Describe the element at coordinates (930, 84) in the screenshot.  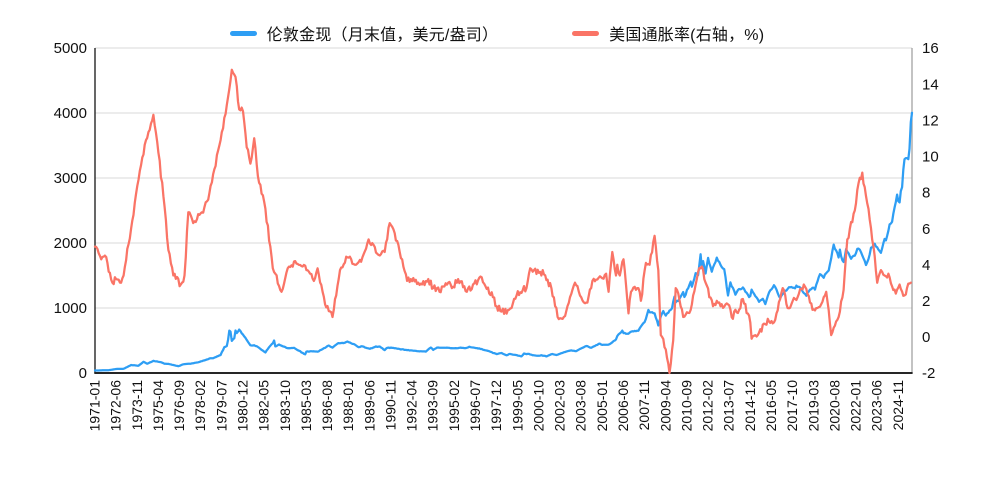
I see `y-right-tick-label: 14` at that location.